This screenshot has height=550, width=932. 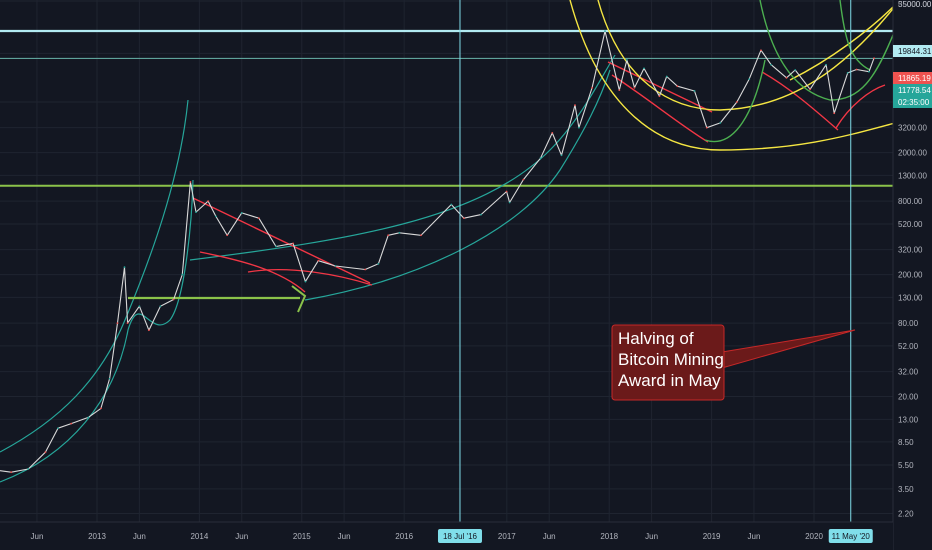 What do you see at coordinates (712, 536) in the screenshot?
I see `time-tick: 2019` at bounding box center [712, 536].